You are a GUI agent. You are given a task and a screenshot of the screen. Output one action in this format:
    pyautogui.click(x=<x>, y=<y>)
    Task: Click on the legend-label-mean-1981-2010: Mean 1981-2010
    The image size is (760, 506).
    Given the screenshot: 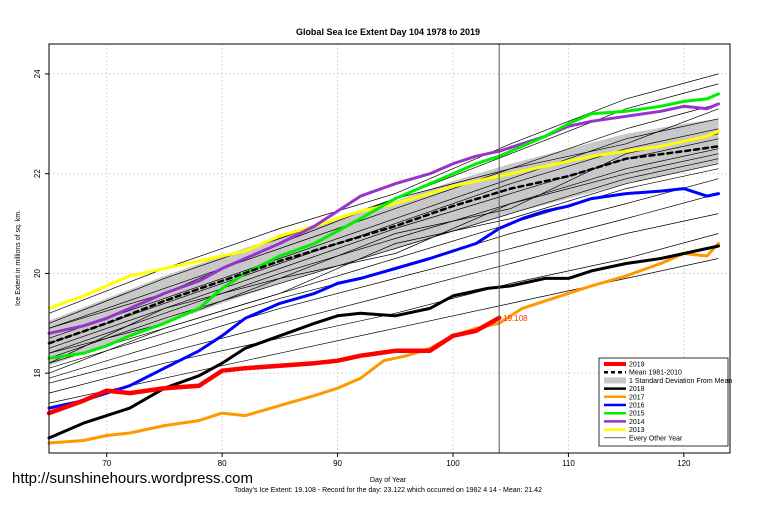 What is the action you would take?
    pyautogui.click(x=655, y=373)
    